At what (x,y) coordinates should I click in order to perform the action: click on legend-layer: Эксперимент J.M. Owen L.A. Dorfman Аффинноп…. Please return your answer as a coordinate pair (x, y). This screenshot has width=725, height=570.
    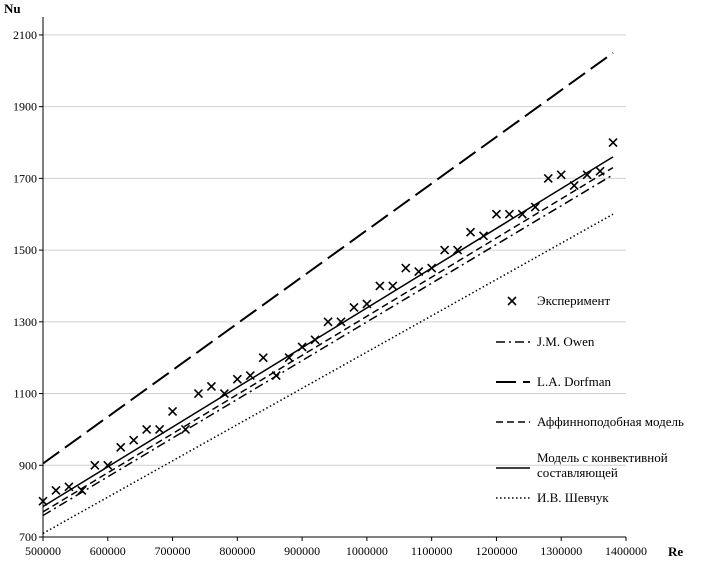
    Looking at the image, I should click on (590, 399).